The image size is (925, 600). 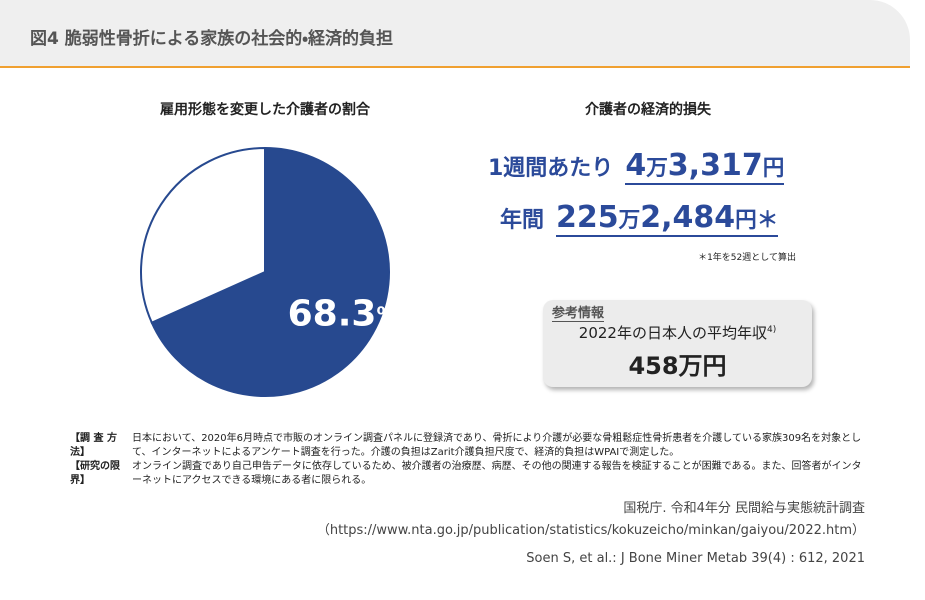 What do you see at coordinates (771, 330) in the screenshot?
I see `superscript: 4)` at bounding box center [771, 330].